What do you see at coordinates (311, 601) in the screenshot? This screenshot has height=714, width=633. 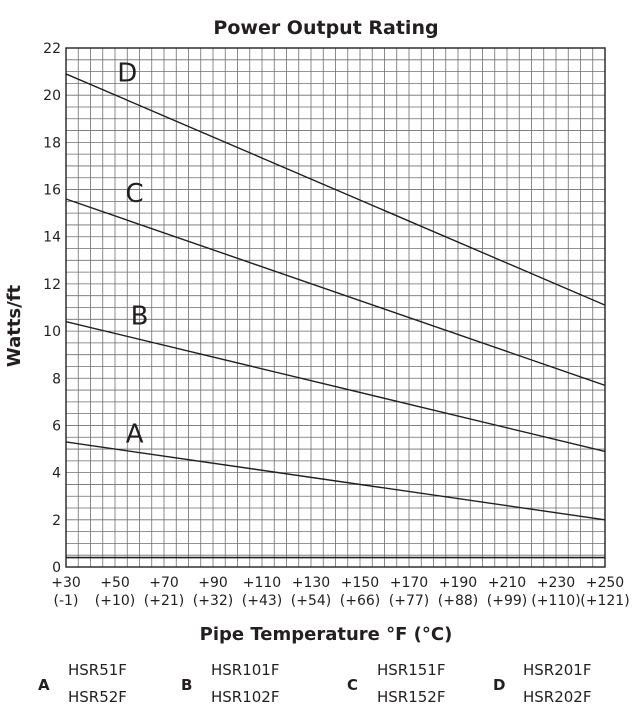 I see `x-tick-label-c: (+54)` at bounding box center [311, 601].